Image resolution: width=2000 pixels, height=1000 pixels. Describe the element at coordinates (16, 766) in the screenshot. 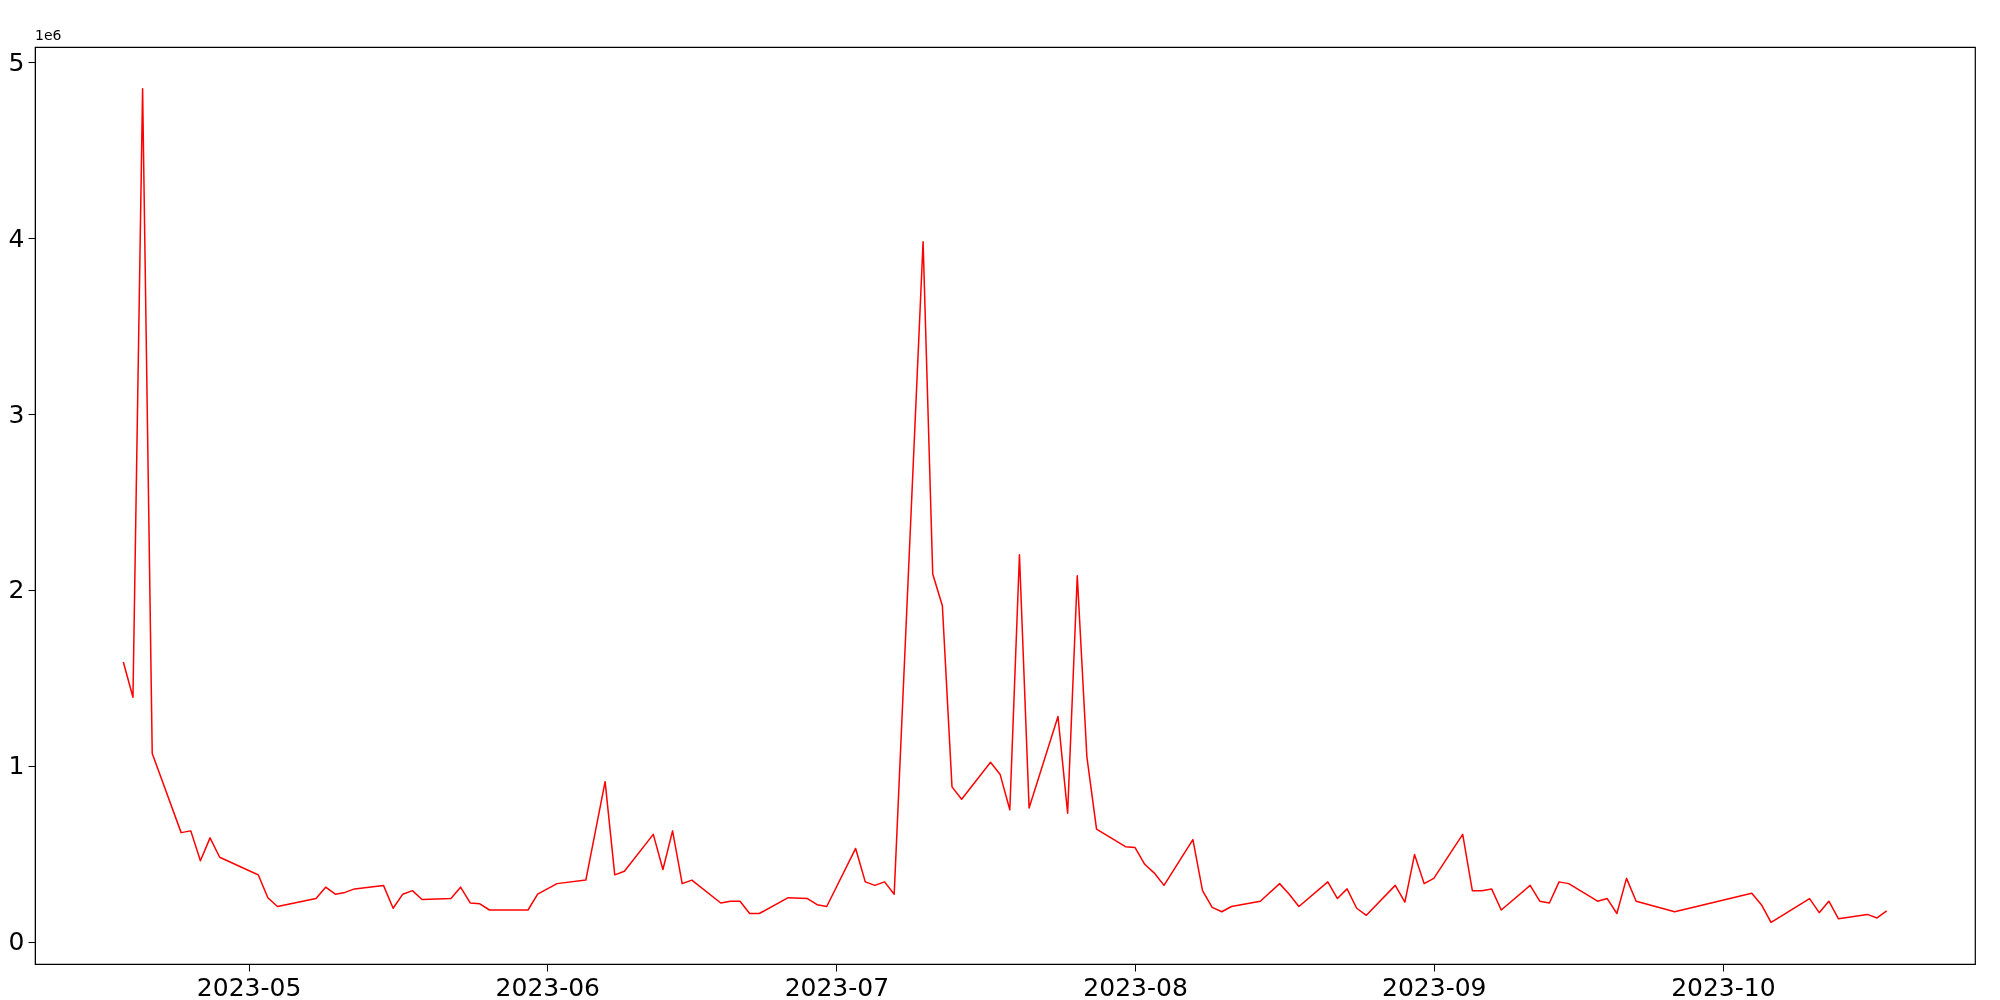

I see `y-tick-label: 1` at that location.